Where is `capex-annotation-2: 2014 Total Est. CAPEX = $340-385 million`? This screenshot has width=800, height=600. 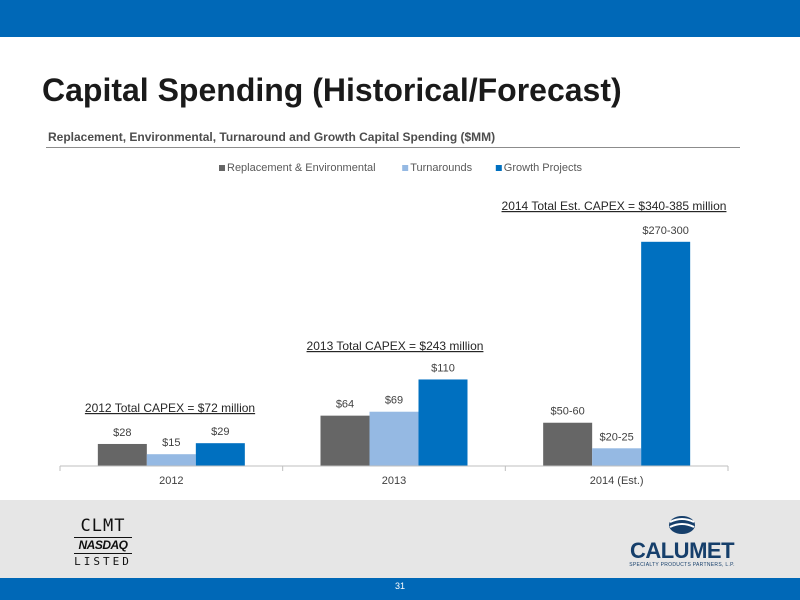 capex-annotation-2: 2014 Total Est. CAPEX = $340-385 million is located at coordinates (614, 206).